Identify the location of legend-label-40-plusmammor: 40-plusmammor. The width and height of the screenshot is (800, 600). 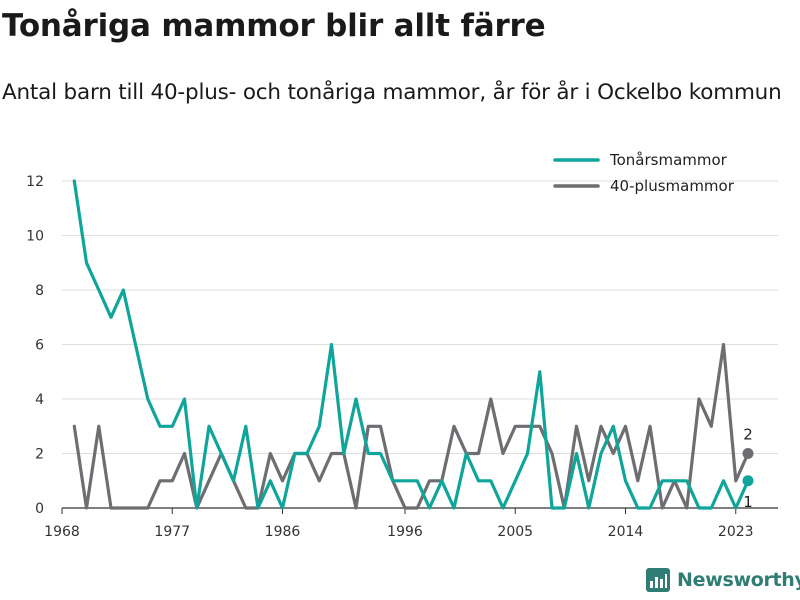
(672, 186).